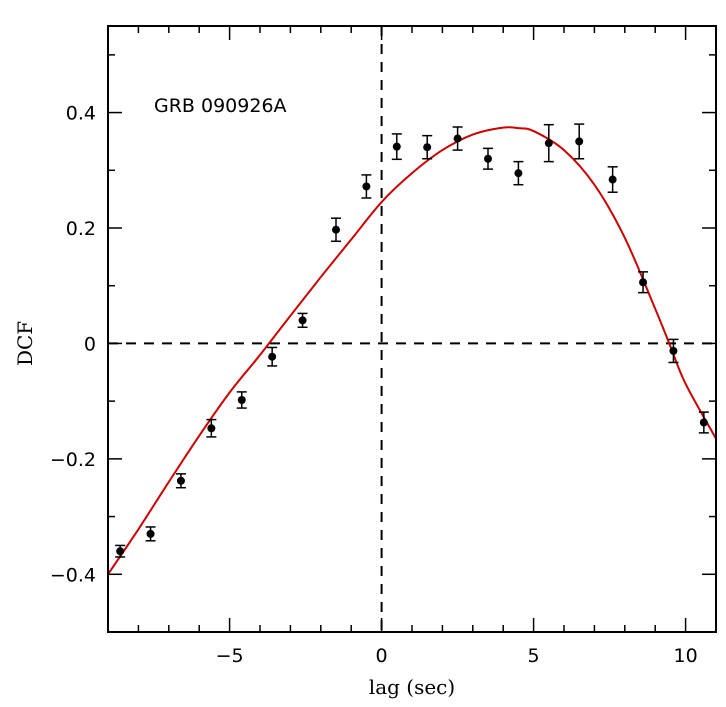 This screenshot has height=707, width=726. I want to click on grb-annotation: GRB 090926A, so click(220, 106).